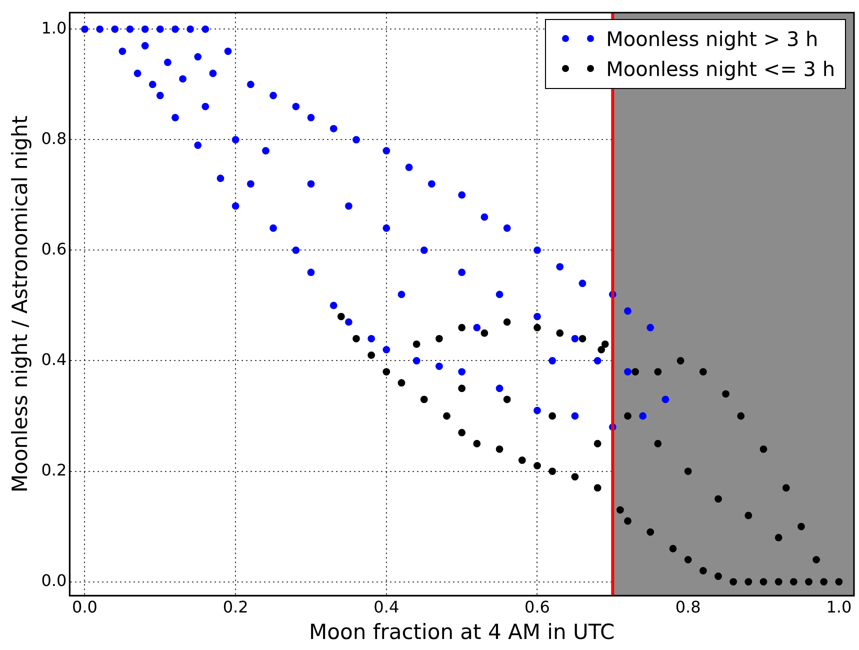  I want to click on y-tick-label: 0.0, so click(54, 580).